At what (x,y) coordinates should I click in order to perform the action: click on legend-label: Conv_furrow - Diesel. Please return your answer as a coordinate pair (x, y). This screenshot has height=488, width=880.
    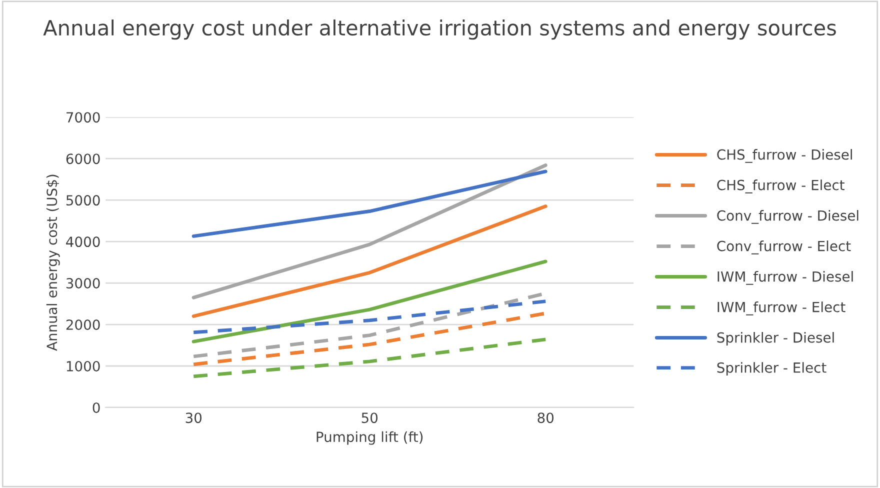
    Looking at the image, I should click on (787, 217).